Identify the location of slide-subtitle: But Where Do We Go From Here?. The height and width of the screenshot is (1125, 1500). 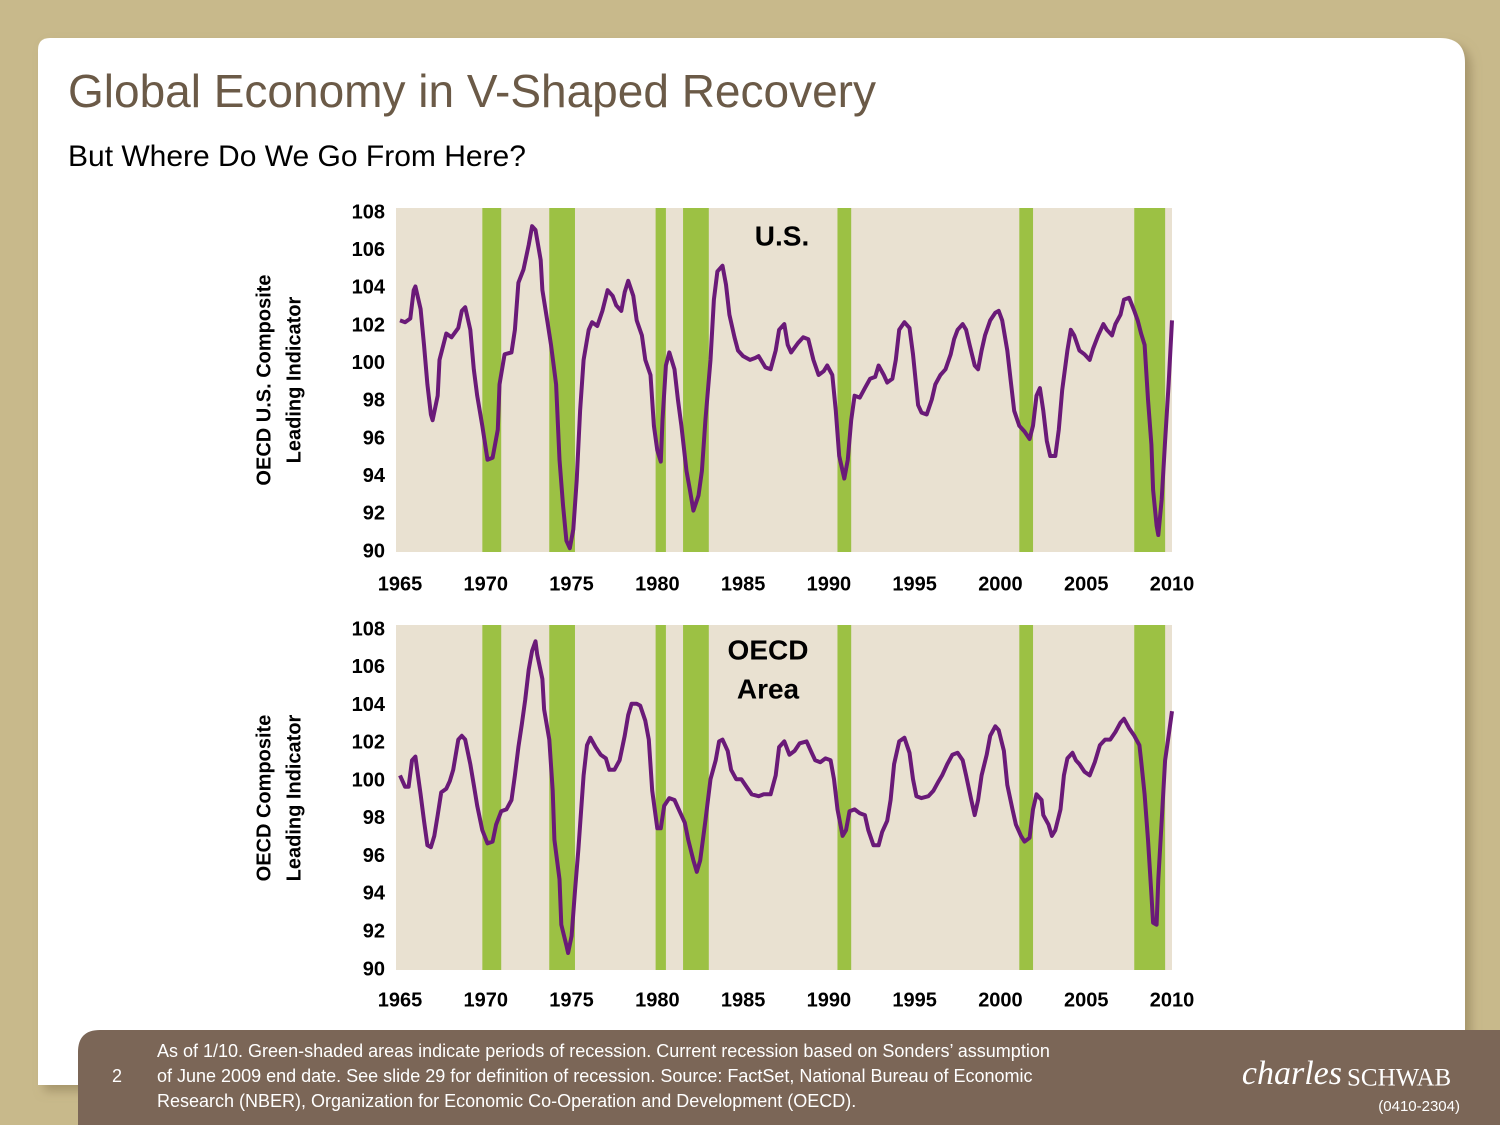
(297, 156).